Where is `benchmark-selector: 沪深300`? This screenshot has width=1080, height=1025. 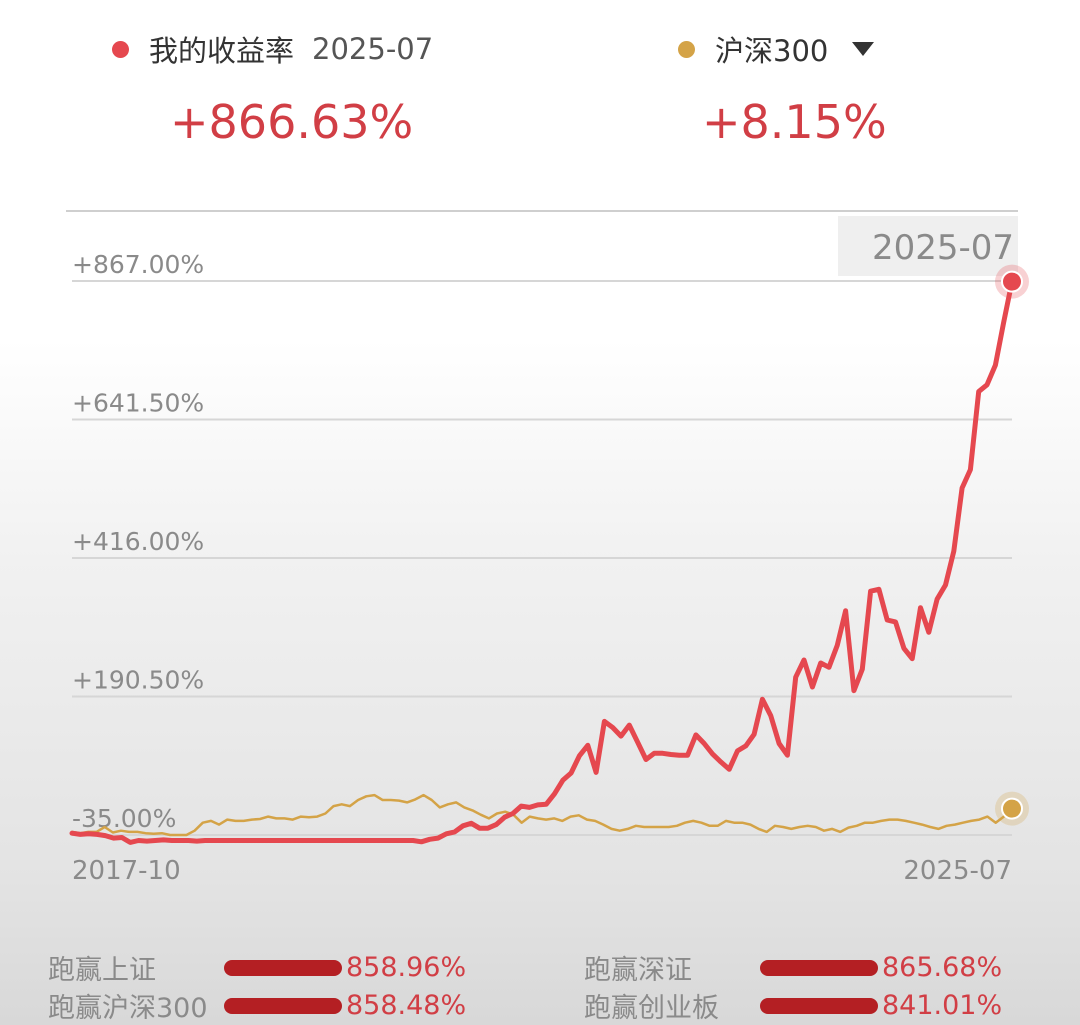
benchmark-selector: 沪深300 is located at coordinates (776, 49).